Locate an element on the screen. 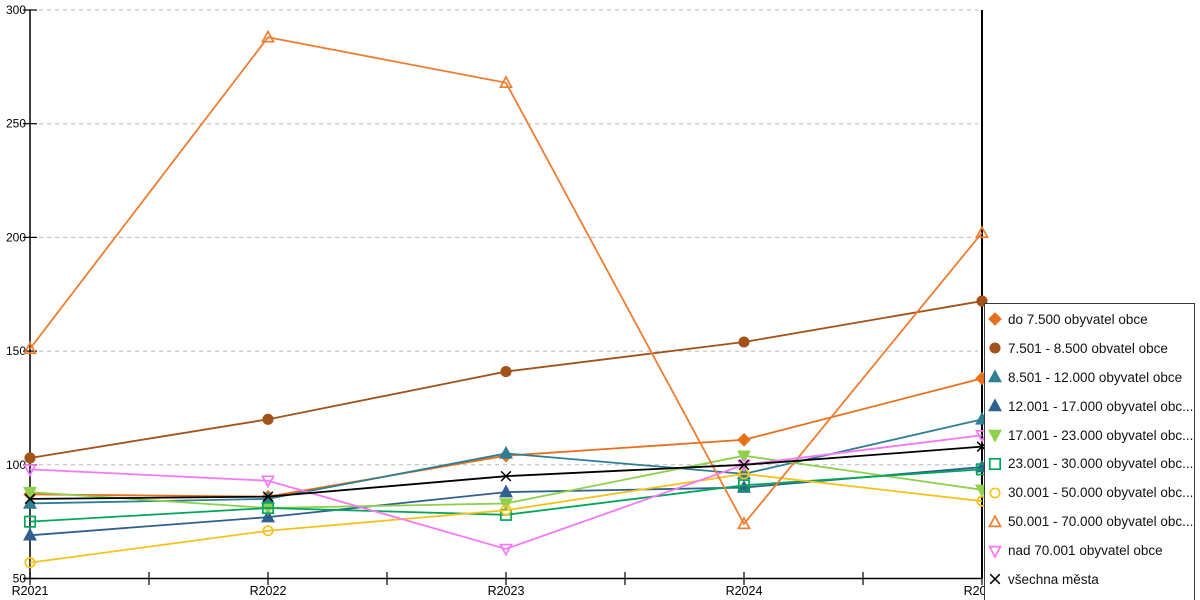  legend-item-label: do 7.500 obyvatel obce is located at coordinates (1078, 319).